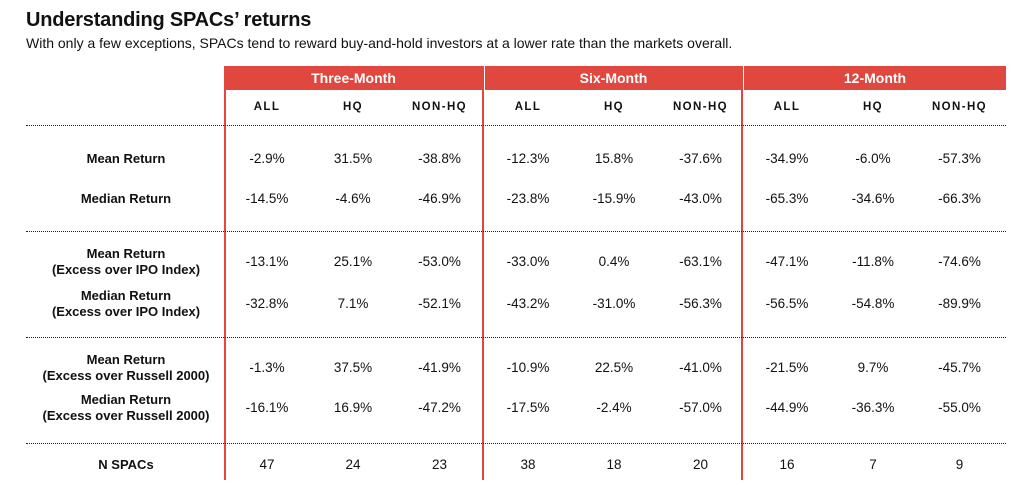  What do you see at coordinates (439, 464) in the screenshot?
I see `table-cell: 23` at bounding box center [439, 464].